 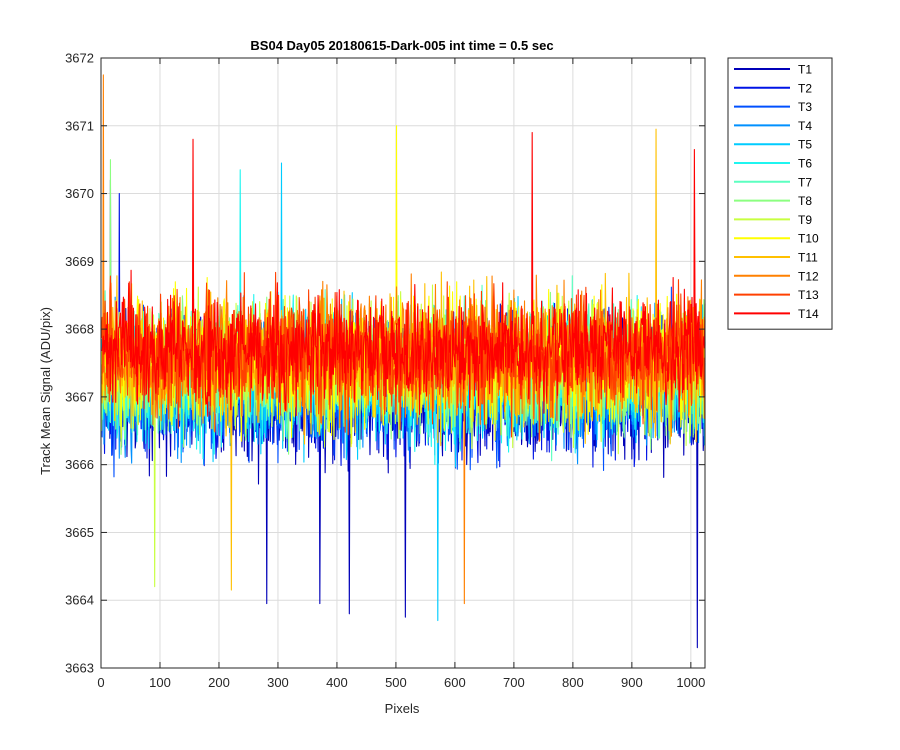 What do you see at coordinates (805, 145) in the screenshot?
I see `legend-label: T5` at bounding box center [805, 145].